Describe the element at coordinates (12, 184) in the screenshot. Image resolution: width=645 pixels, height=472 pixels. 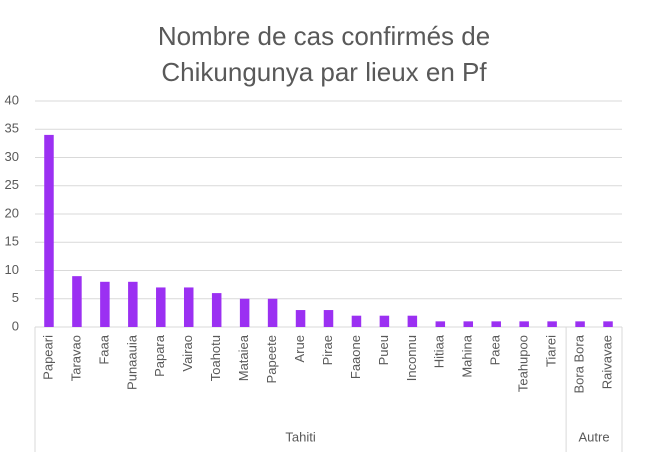
I see `y-tick-label: 25` at that location.